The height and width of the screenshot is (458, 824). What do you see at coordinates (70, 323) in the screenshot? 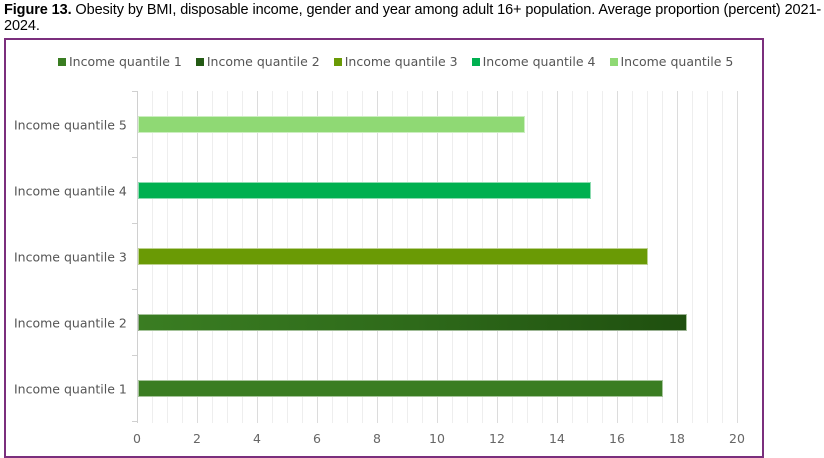
I see `y-label-income-quantile-2: Income quantile 2` at bounding box center [70, 323].